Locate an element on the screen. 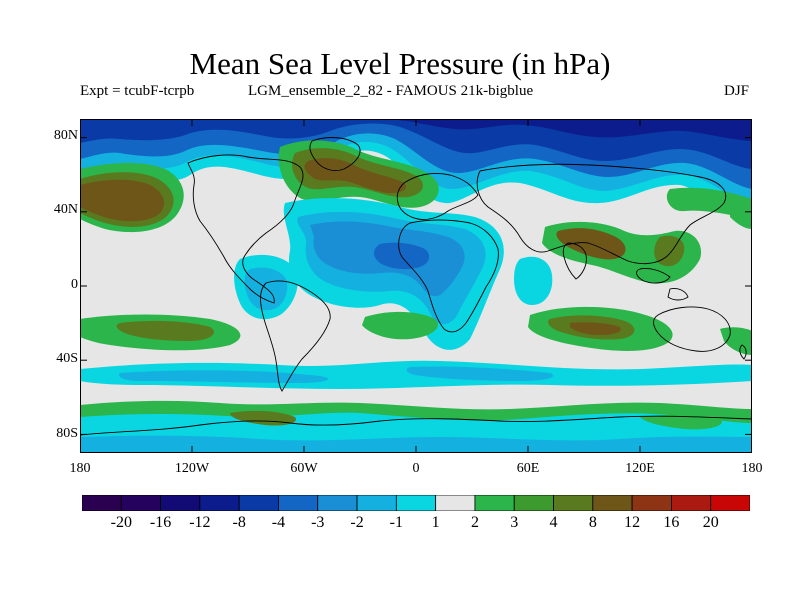 The image size is (800, 600). season-label: DJF is located at coordinates (737, 91).